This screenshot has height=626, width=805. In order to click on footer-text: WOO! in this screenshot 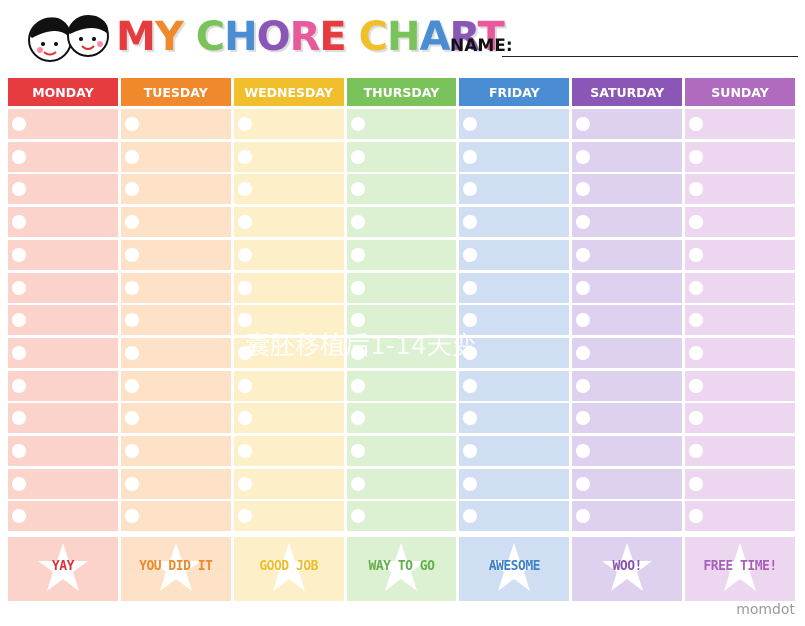, I will do `click(627, 566)`.